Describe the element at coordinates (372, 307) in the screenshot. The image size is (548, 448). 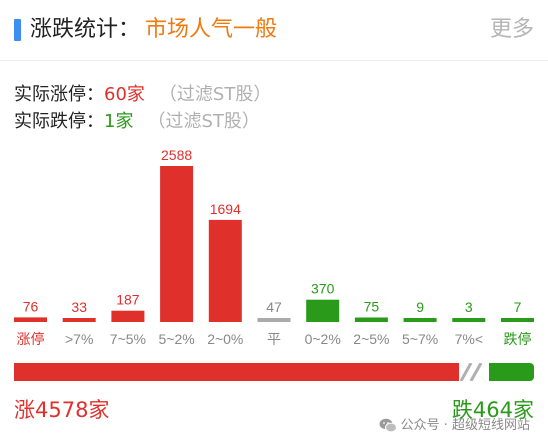
I see `bar-value-label: 75` at that location.